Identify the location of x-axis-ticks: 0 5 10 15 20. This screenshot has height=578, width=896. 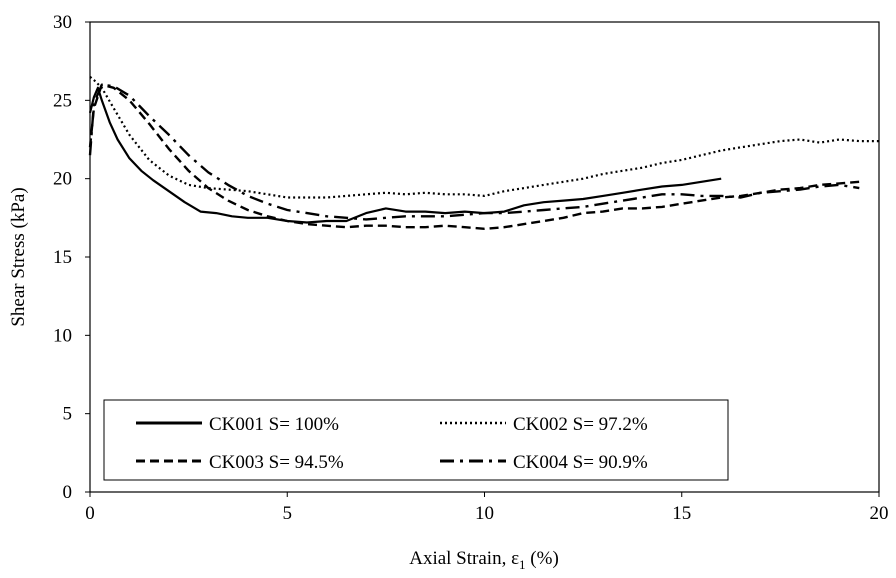
(487, 508).